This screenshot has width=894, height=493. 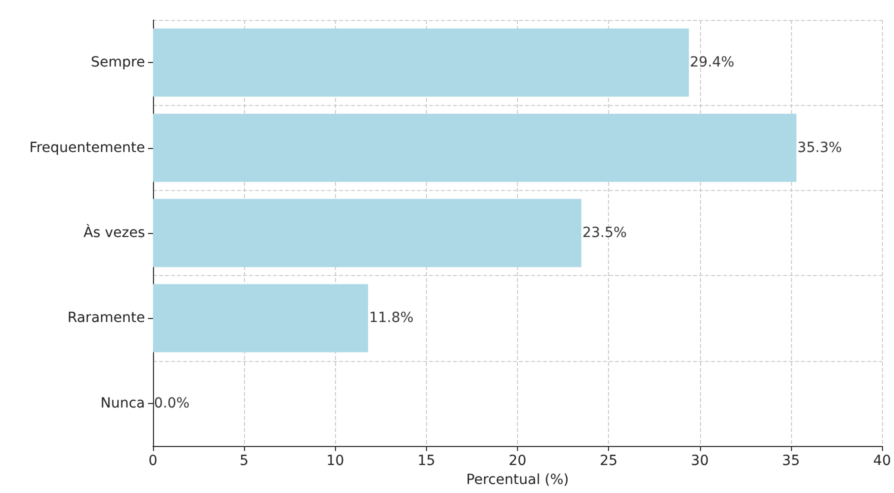 What do you see at coordinates (87, 148) in the screenshot?
I see `y-tick-label: Frequentemente` at bounding box center [87, 148].